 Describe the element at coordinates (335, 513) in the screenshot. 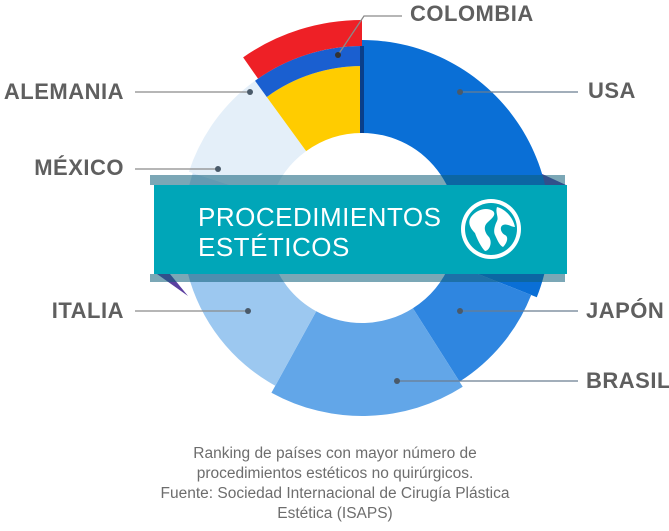

I see `caption-line: Estética (ISAPS)` at that location.